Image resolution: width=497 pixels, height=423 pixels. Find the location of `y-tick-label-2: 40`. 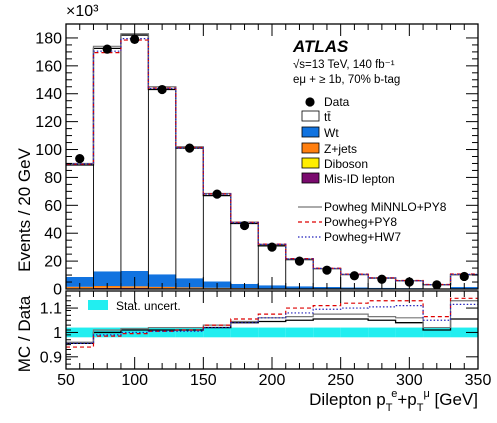

y-tick-label-2: 40 is located at coordinates (53, 234).